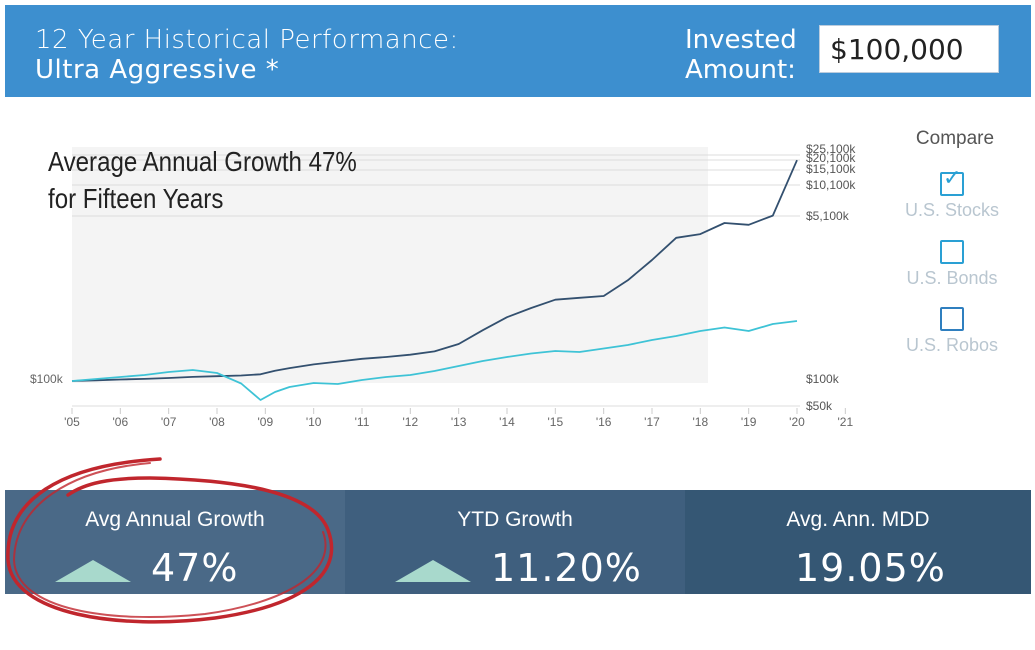 The image size is (1035, 650). Describe the element at coordinates (72, 422) in the screenshot. I see `x-tick-label: '05` at that location.